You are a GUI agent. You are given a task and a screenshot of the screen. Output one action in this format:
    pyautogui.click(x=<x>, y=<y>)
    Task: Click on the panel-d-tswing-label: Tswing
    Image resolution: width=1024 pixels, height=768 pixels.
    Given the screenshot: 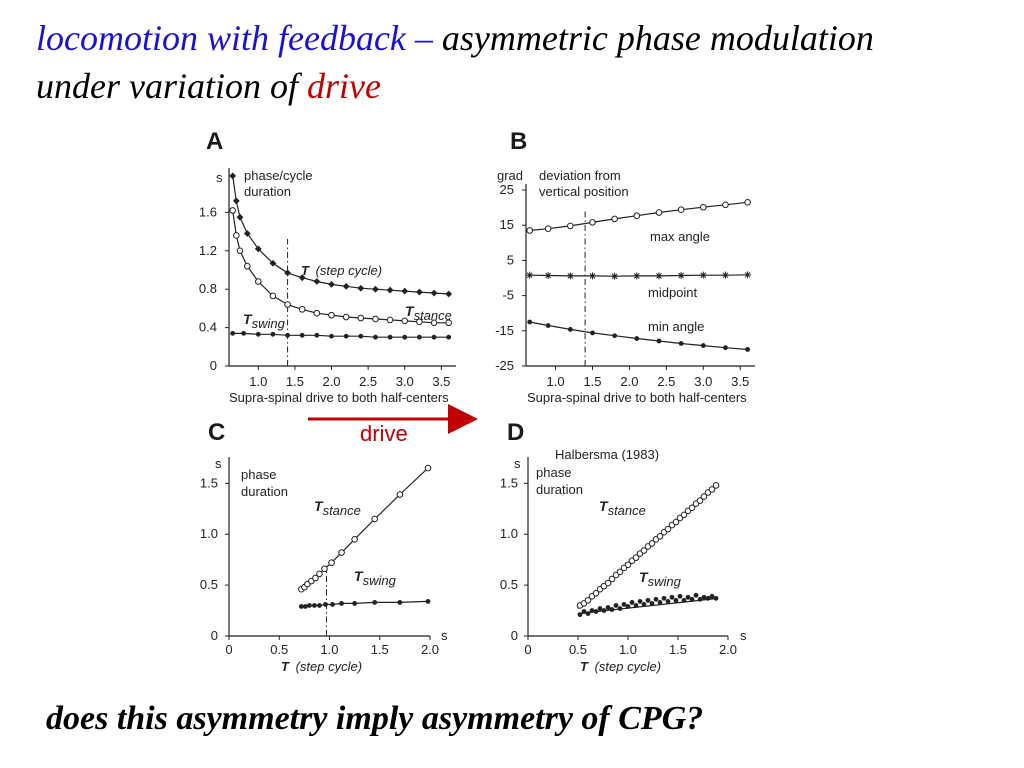 What is the action you would take?
    pyautogui.click(x=660, y=579)
    